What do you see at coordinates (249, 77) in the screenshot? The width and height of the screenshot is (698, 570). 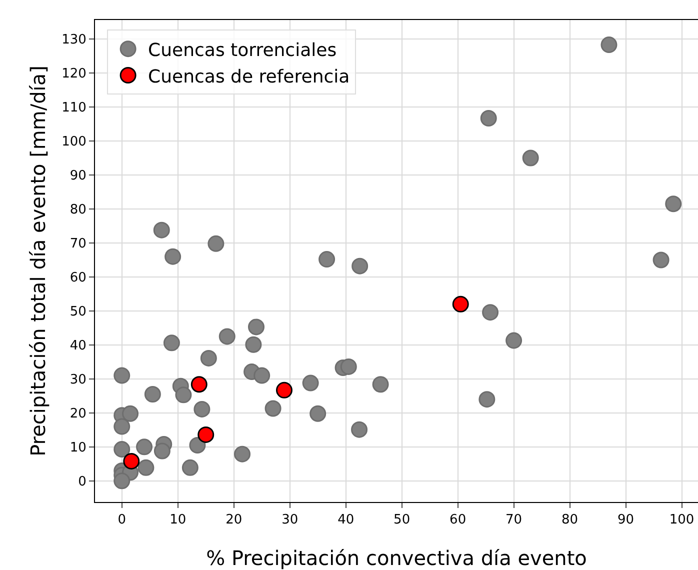 I see `legend-label: Cuencas de referencia` at bounding box center [249, 77].